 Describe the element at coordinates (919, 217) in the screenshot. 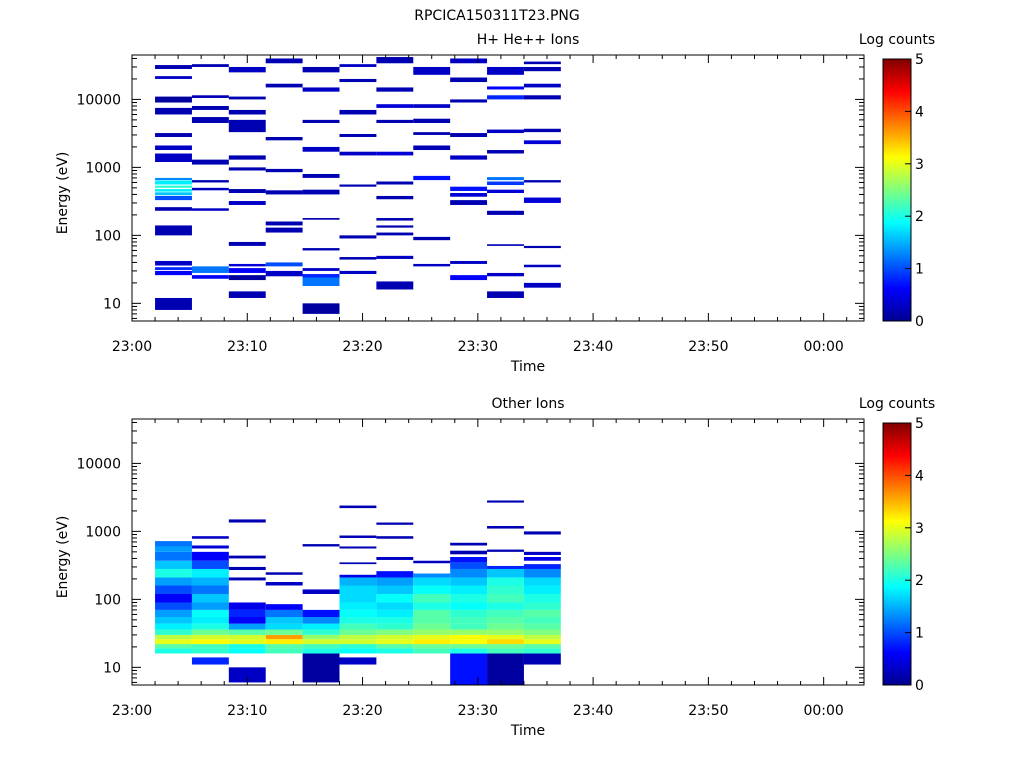

I see `colorbar-tick-label: 2` at that location.